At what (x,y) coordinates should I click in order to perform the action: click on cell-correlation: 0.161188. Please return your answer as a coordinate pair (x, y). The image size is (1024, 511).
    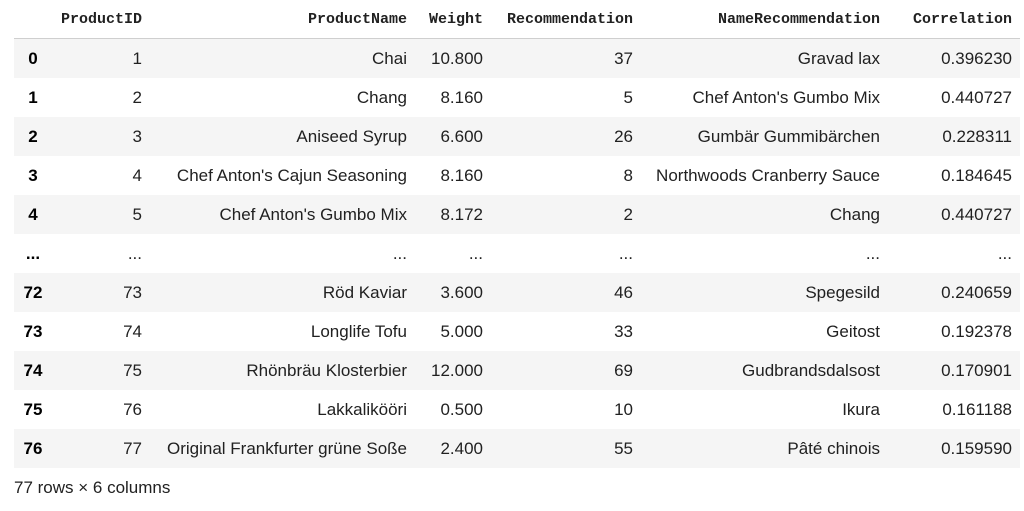
    Looking at the image, I should click on (977, 409).